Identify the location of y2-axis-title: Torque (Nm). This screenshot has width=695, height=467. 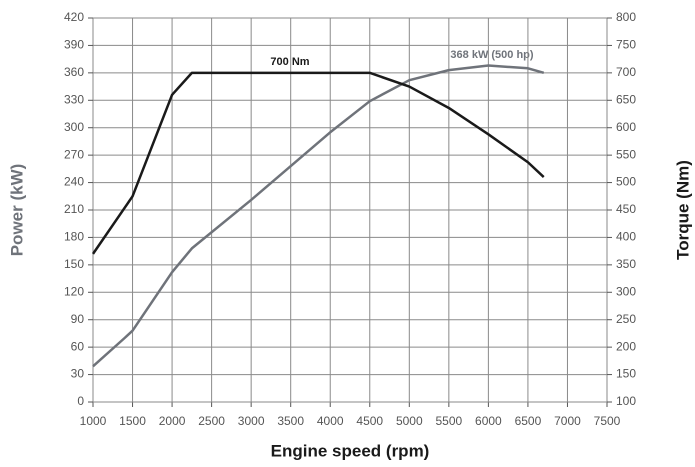
(682, 210).